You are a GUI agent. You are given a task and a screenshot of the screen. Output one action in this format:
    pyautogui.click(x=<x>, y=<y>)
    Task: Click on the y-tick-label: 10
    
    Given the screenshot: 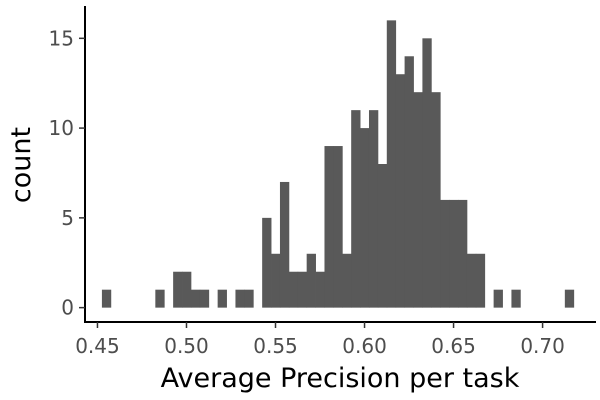 What is the action you would take?
    pyautogui.click(x=61, y=128)
    